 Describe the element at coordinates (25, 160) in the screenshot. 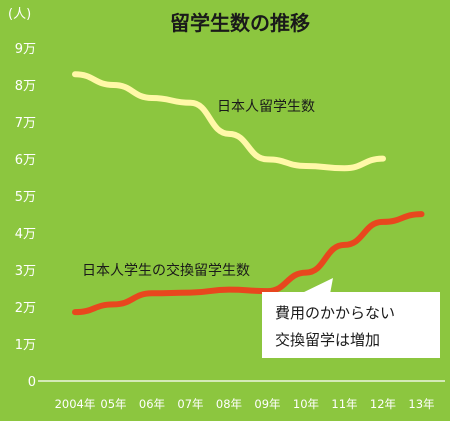

I see `y-tick-label: 6万` at that location.